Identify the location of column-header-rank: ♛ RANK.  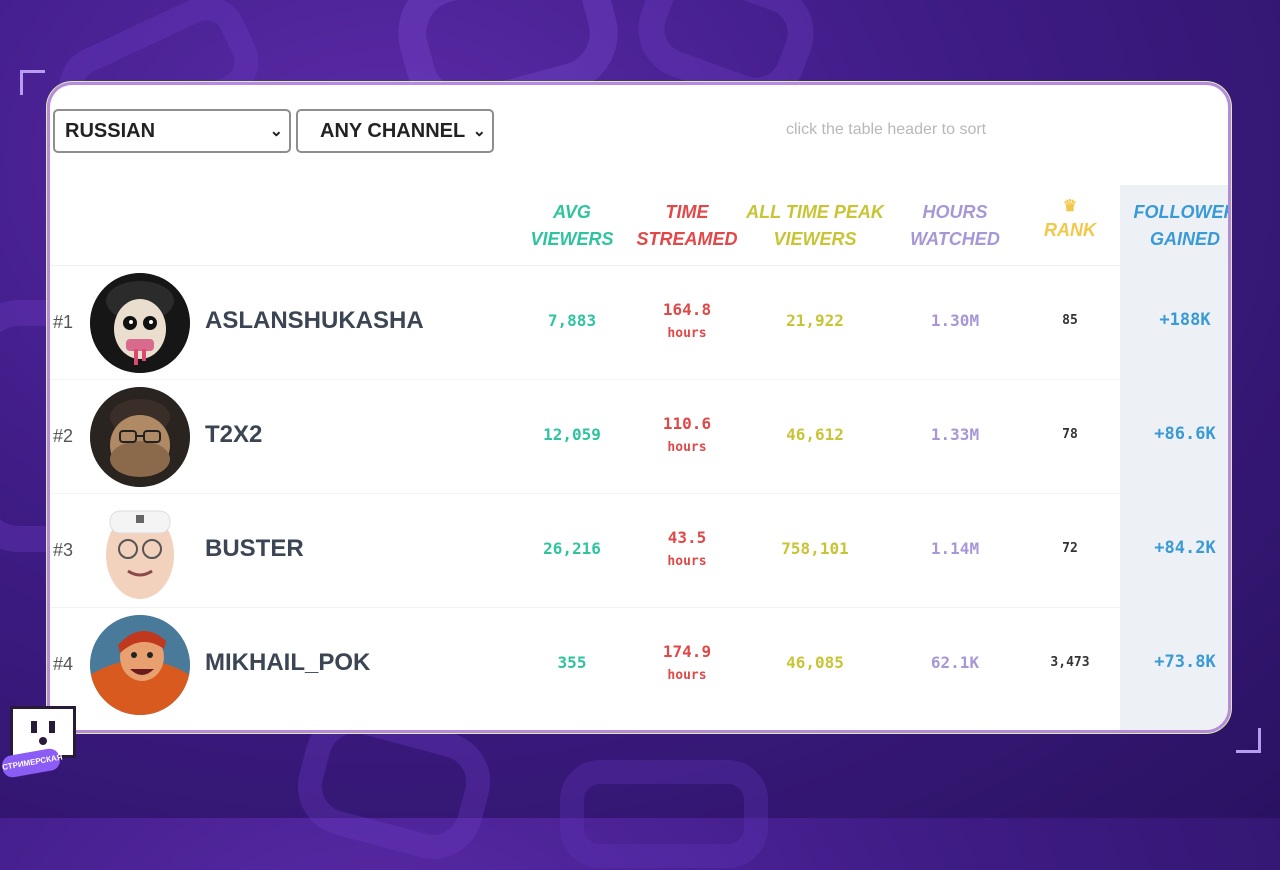
(1070, 220).